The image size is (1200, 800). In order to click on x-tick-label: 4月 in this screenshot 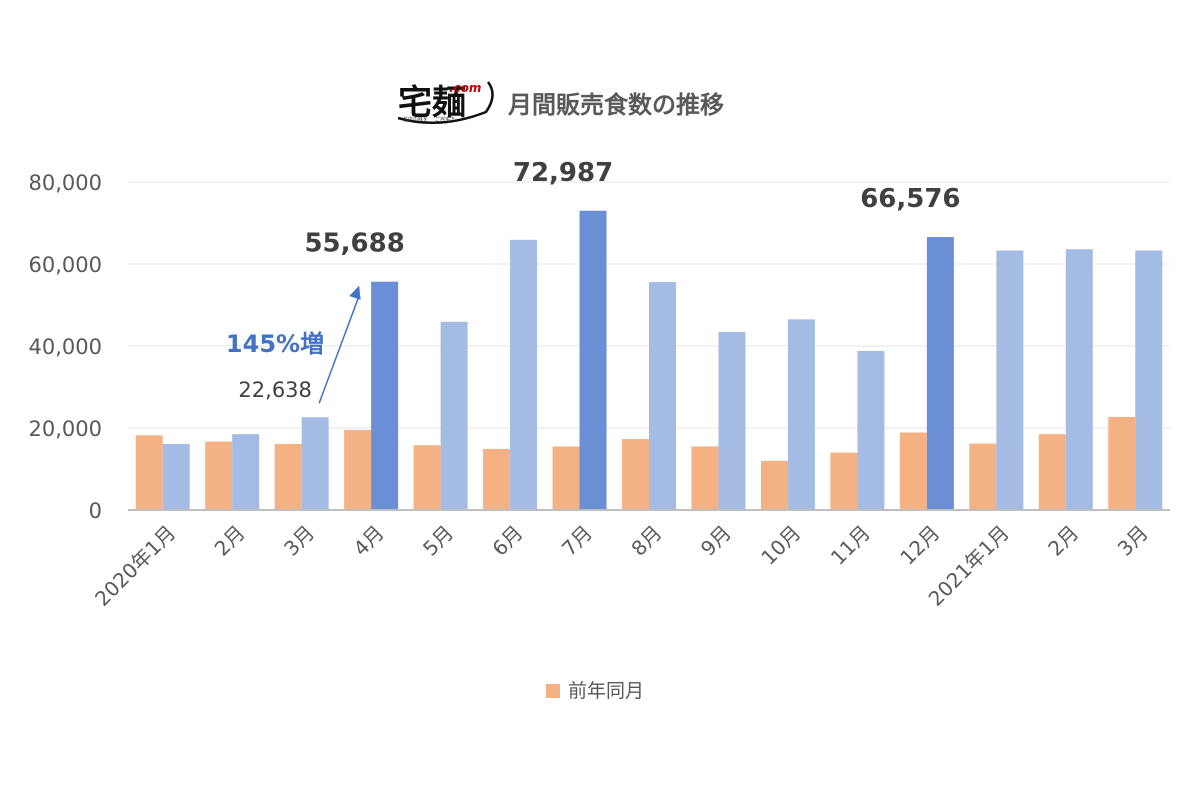, I will do `click(369, 541)`.